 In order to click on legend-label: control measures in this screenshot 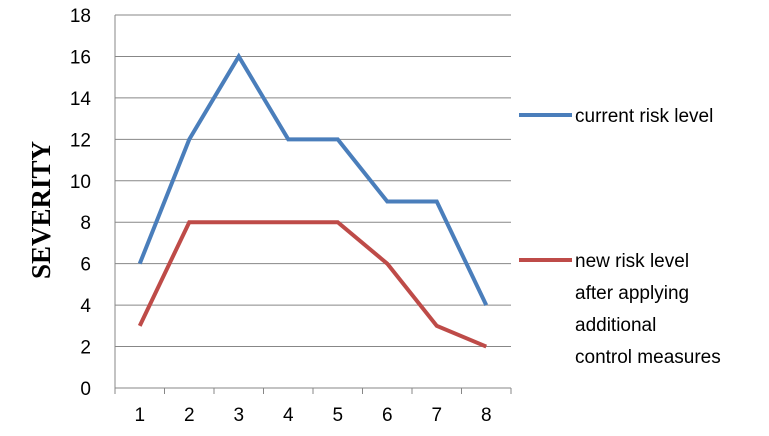, I will do `click(648, 357)`.